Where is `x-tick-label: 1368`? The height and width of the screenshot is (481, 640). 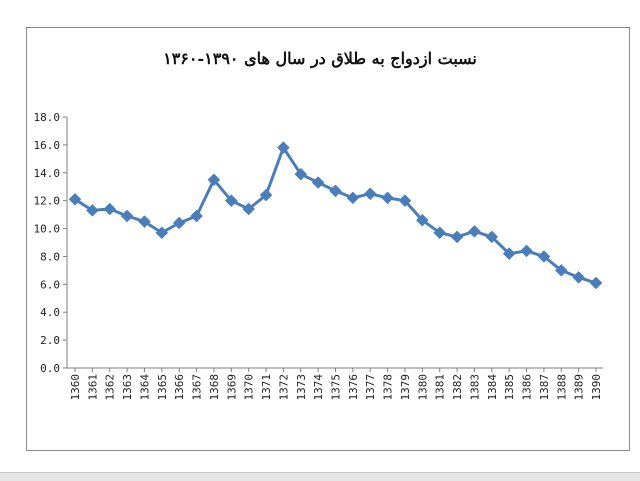
x-tick-label: 1368 is located at coordinates (214, 387).